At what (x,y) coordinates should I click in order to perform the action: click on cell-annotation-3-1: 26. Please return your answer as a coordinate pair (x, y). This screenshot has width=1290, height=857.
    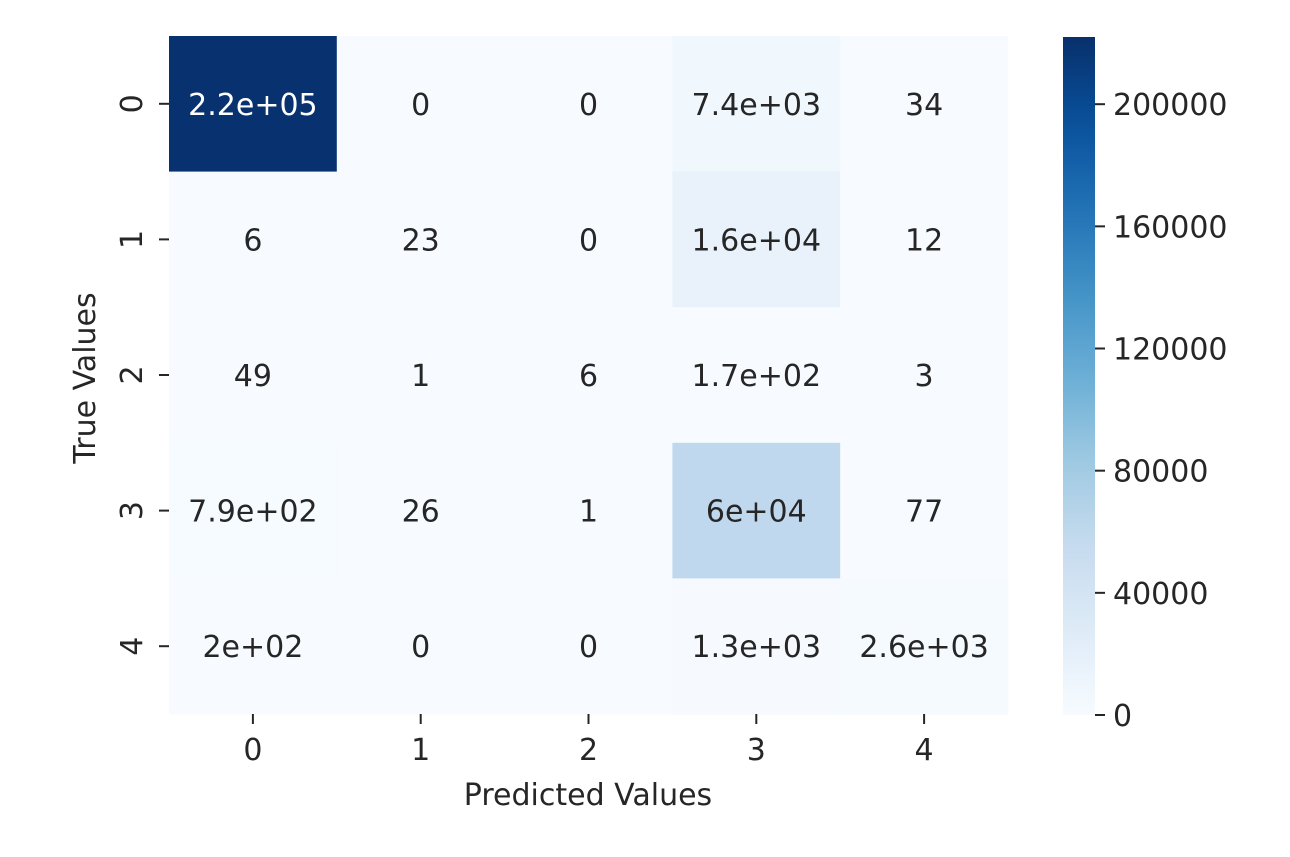
    Looking at the image, I should click on (421, 512).